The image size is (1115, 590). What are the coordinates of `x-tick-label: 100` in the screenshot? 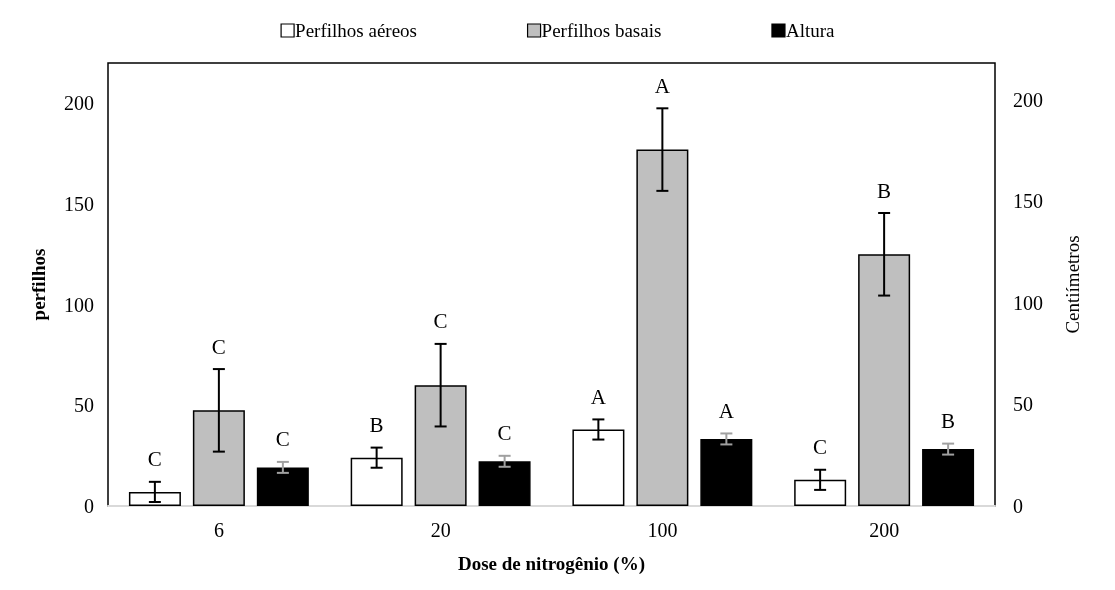 It's located at (662, 530).